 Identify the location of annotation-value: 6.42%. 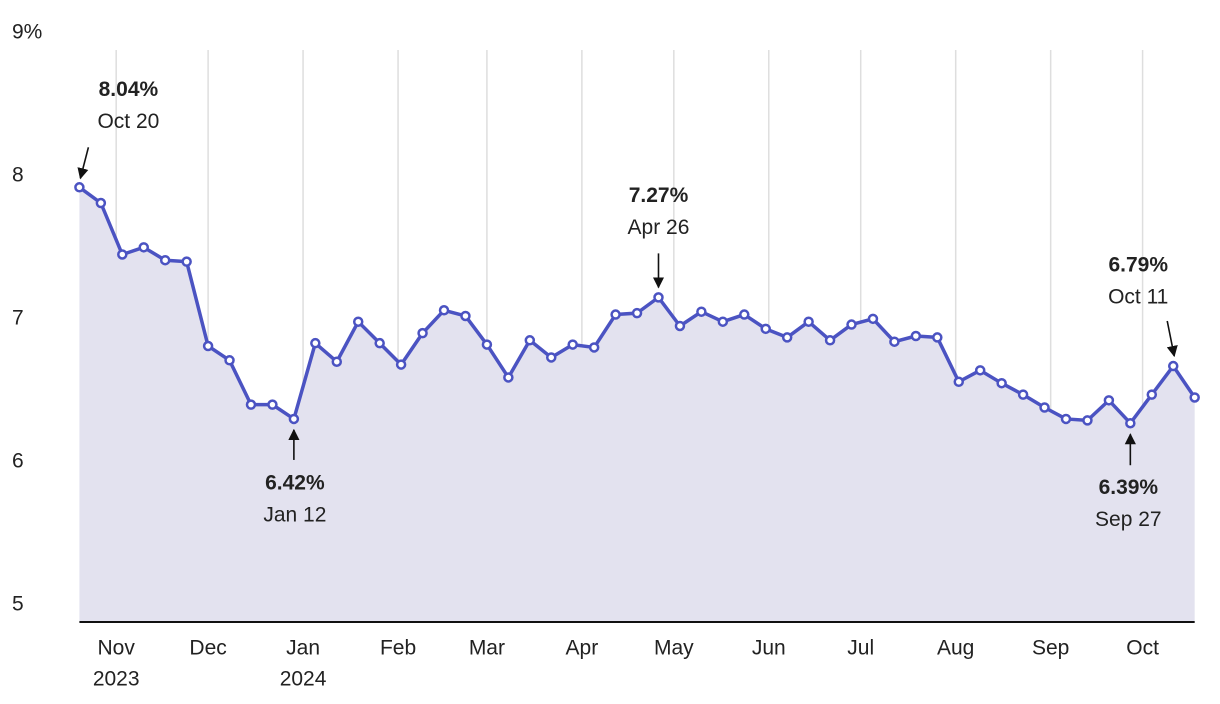
(295, 482).